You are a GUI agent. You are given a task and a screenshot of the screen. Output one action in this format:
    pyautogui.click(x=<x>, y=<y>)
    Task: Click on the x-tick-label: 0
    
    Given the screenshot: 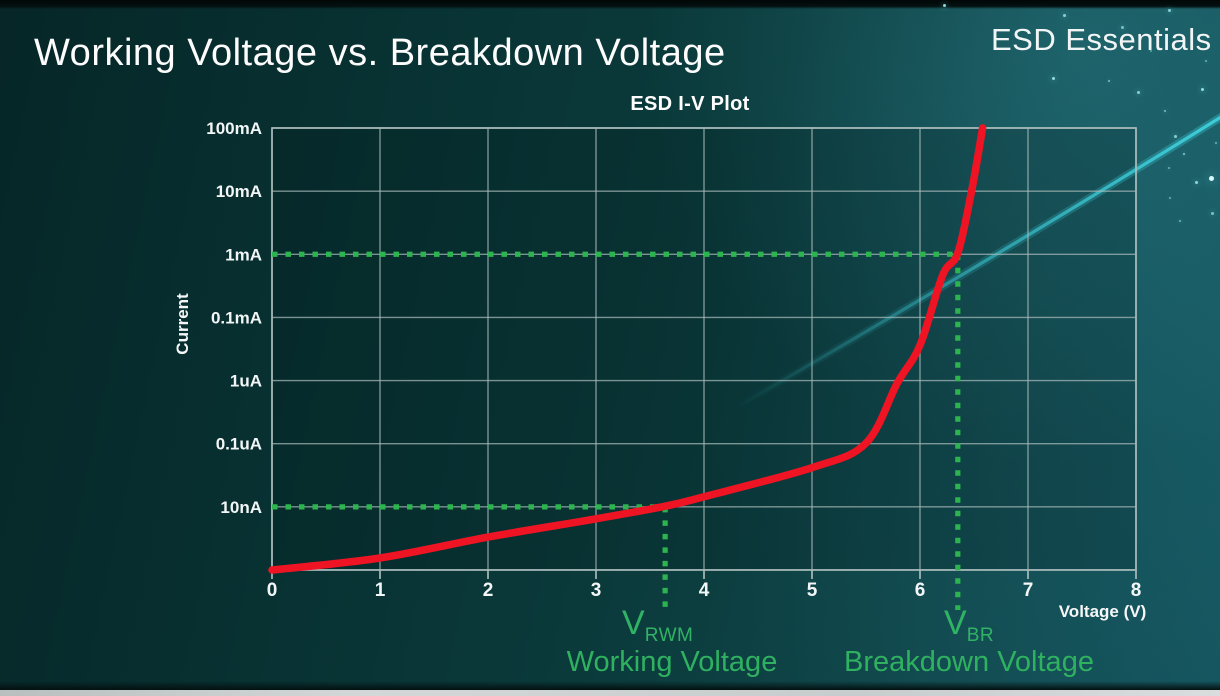 What is the action you would take?
    pyautogui.click(x=272, y=590)
    